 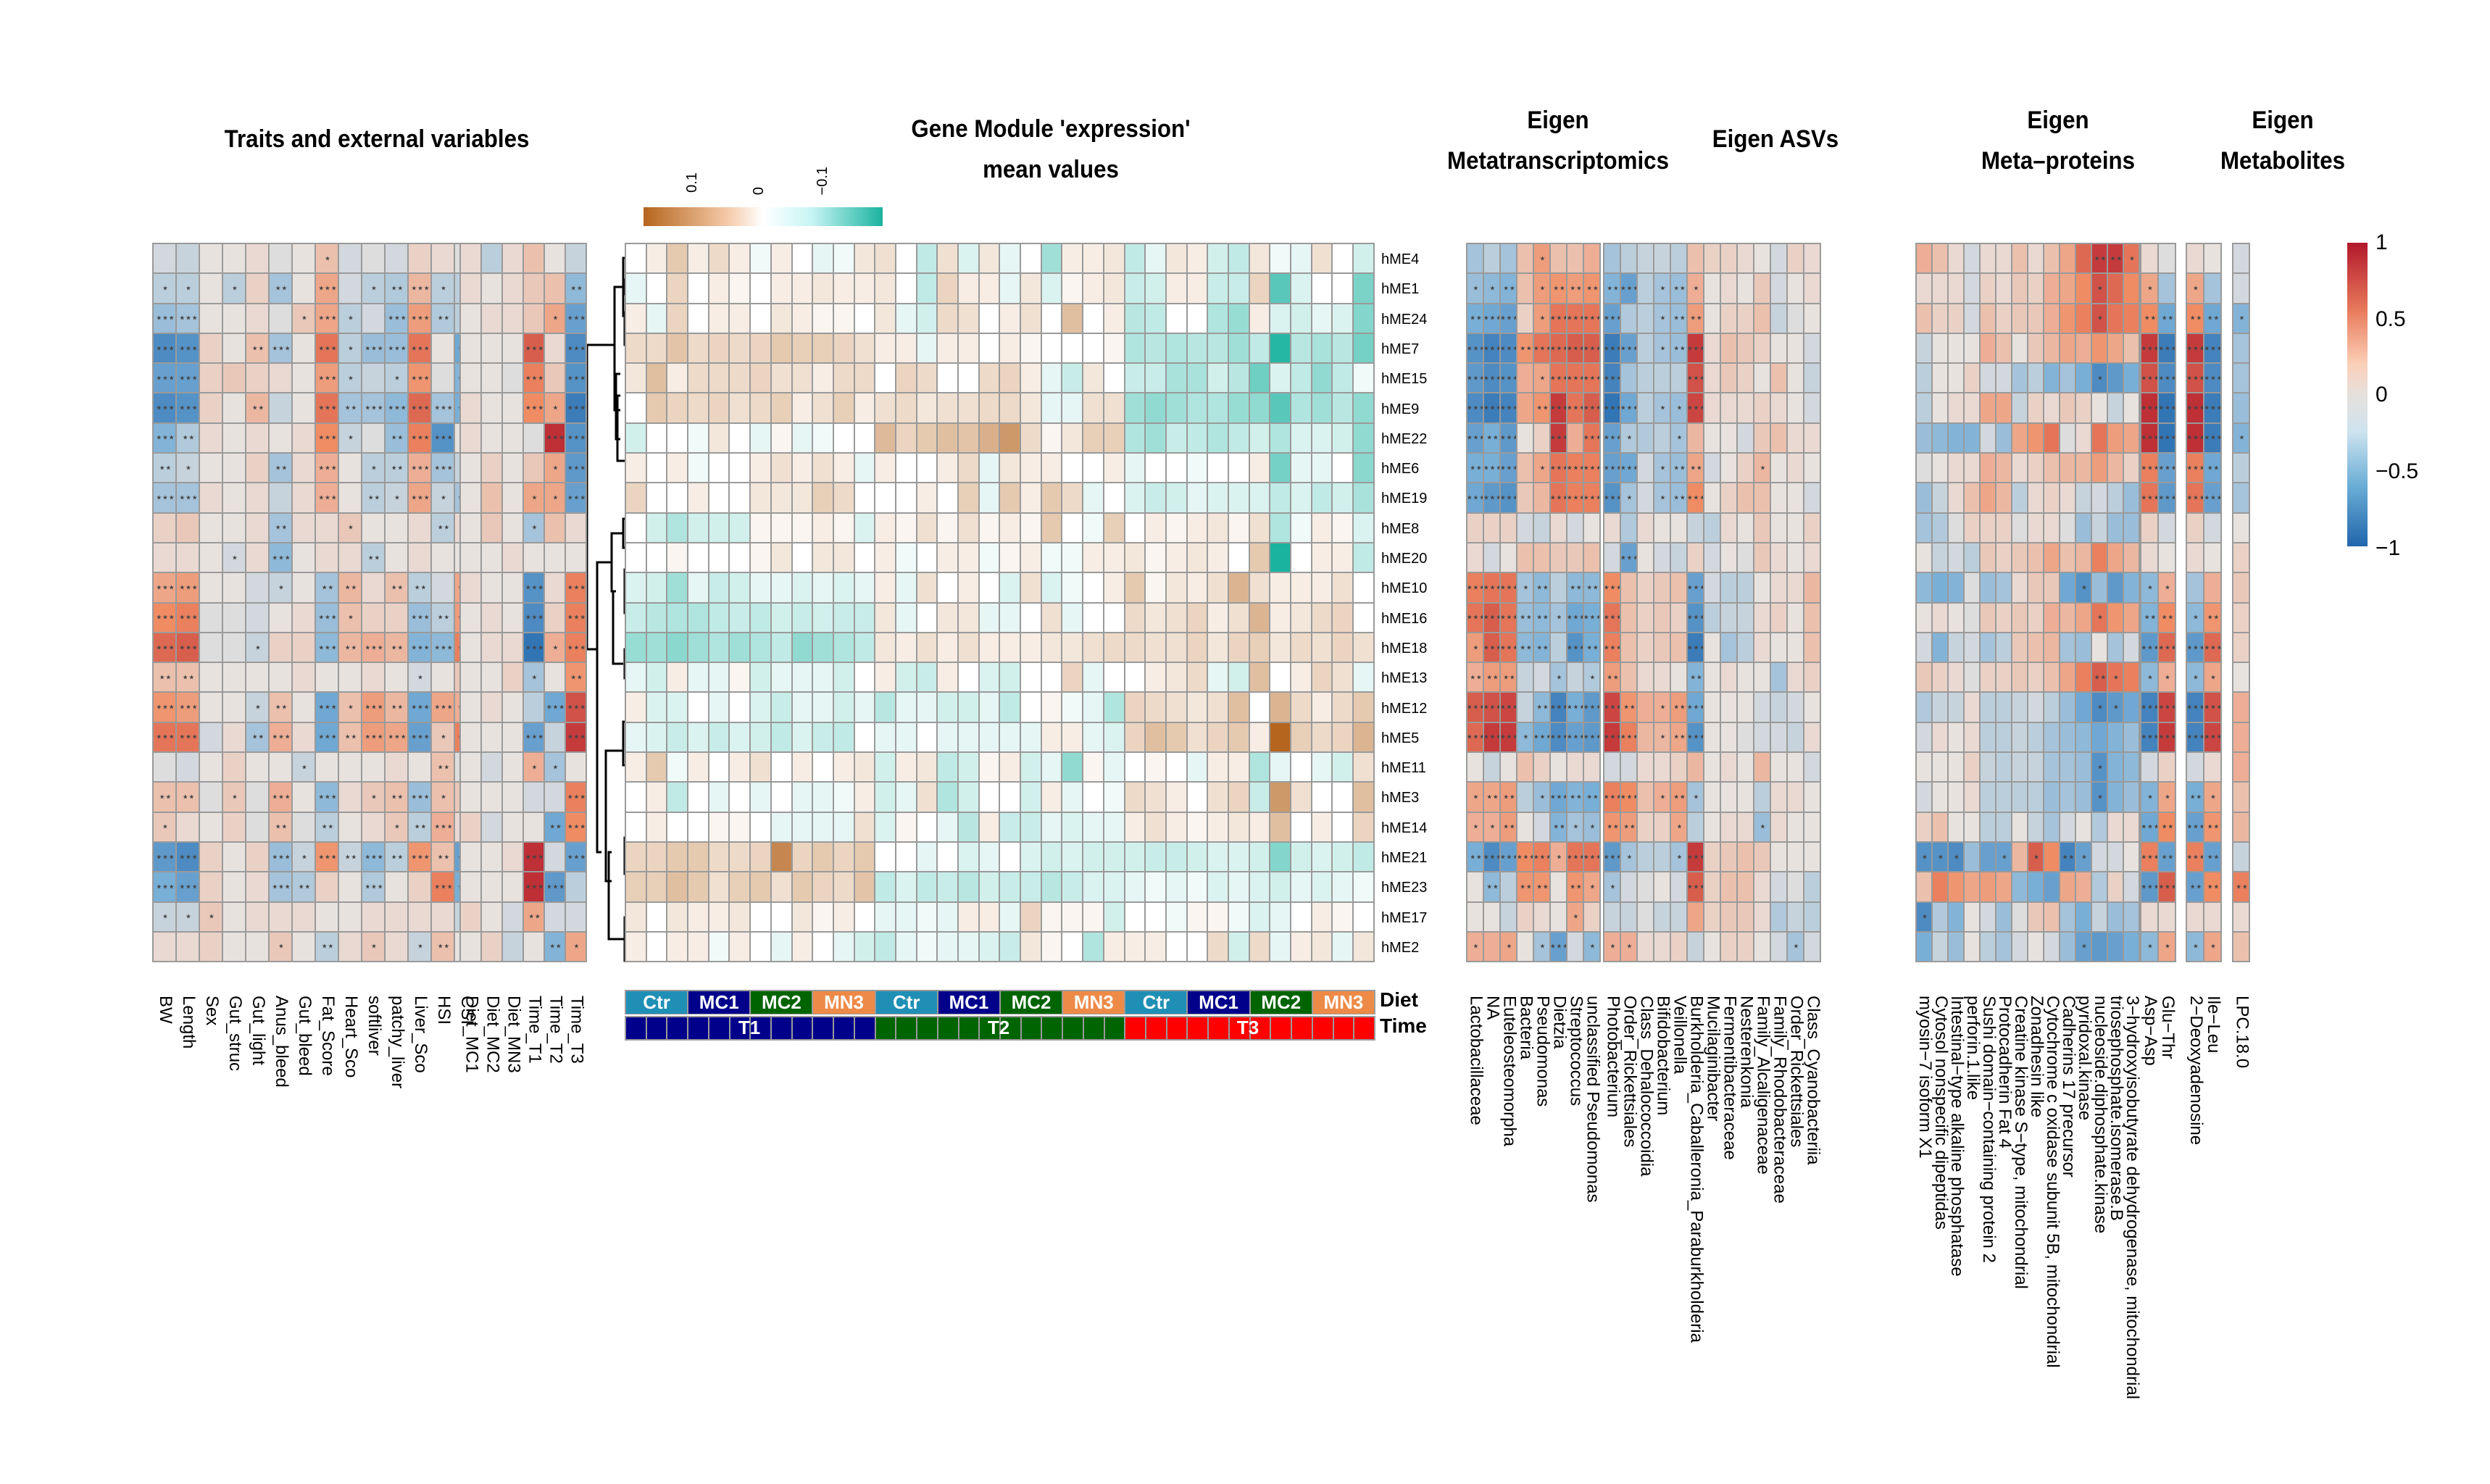 What do you see at coordinates (616, 562) in the screenshot?
I see `dendrogram-branch` at bounding box center [616, 562].